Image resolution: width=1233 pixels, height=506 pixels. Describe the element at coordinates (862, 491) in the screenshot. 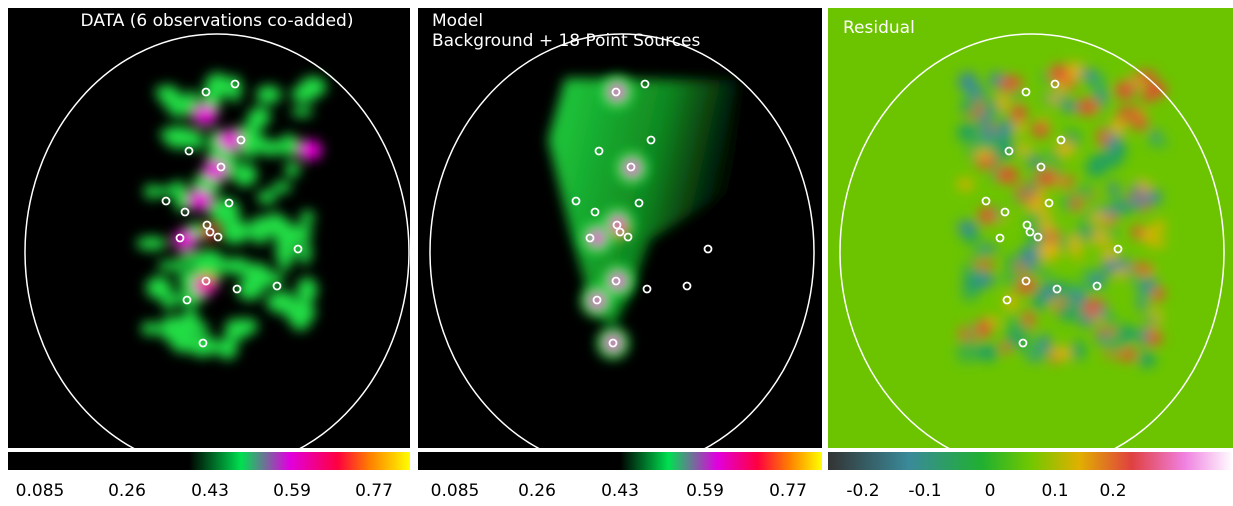

I see `colorbar-tick-label: -0.2` at that location.